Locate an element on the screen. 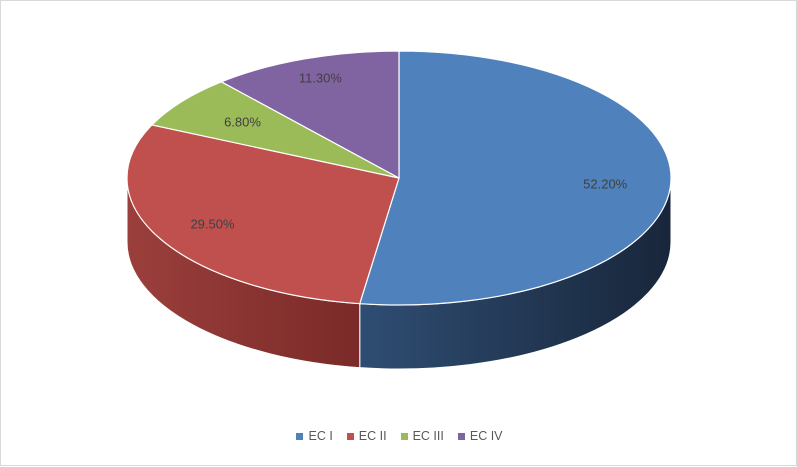 The image size is (797, 467). legend-label: EC IV is located at coordinates (486, 436).